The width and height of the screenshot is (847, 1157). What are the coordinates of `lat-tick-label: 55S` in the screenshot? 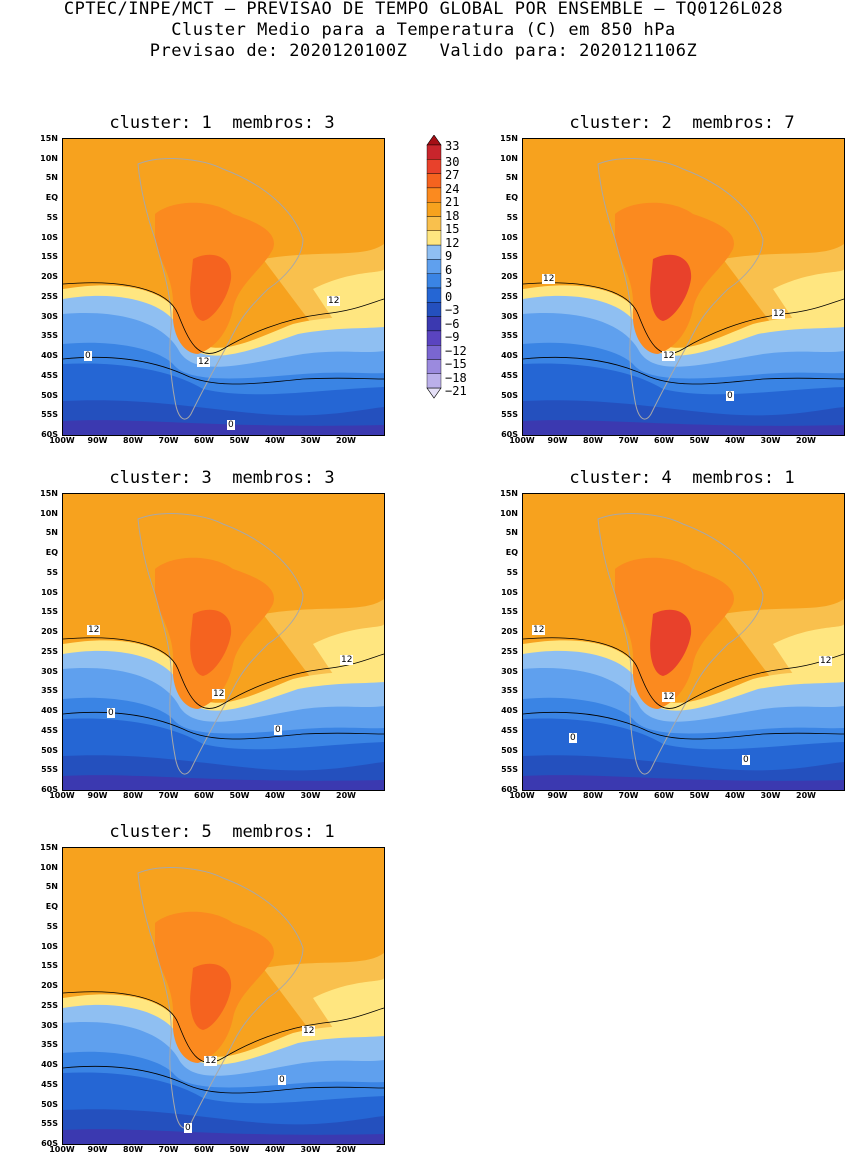 It's located at (509, 770).